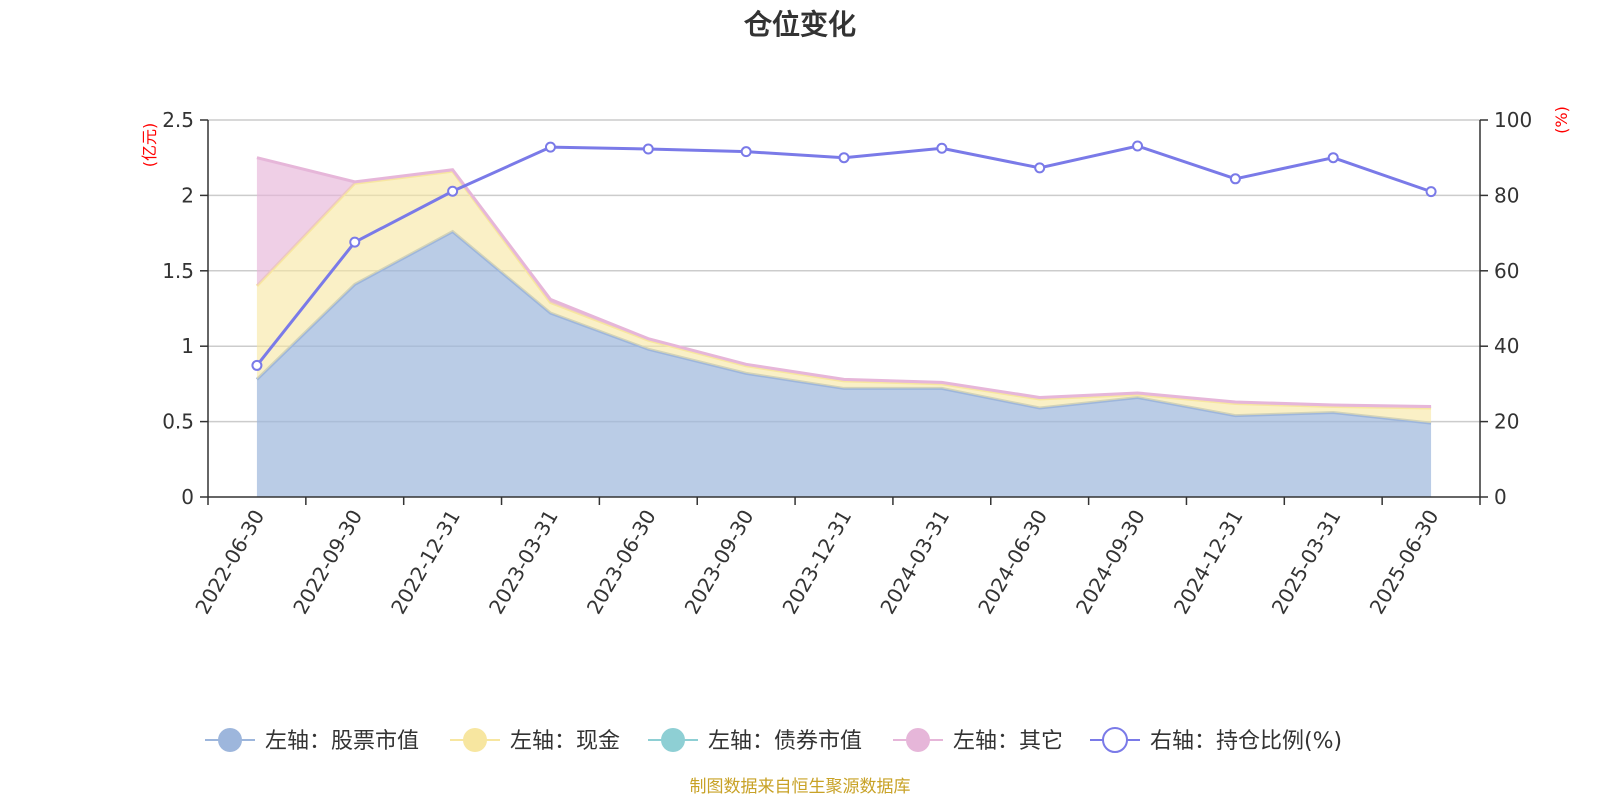 The width and height of the screenshot is (1600, 800). I want to click on right-tick-label: 100, so click(1513, 120).